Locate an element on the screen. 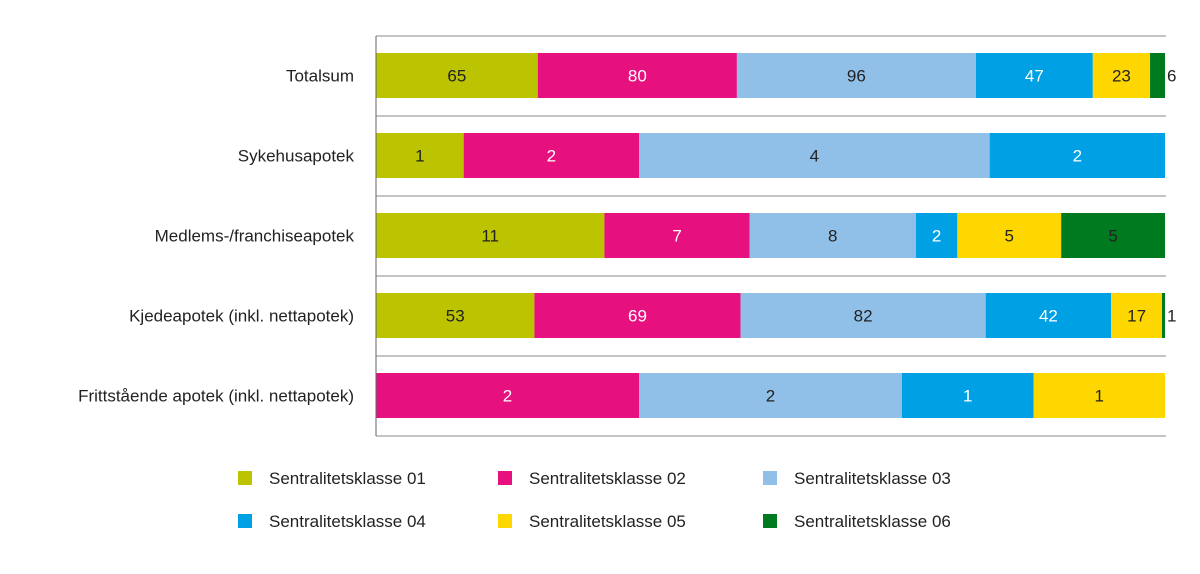  data-label: 69 is located at coordinates (637, 316).